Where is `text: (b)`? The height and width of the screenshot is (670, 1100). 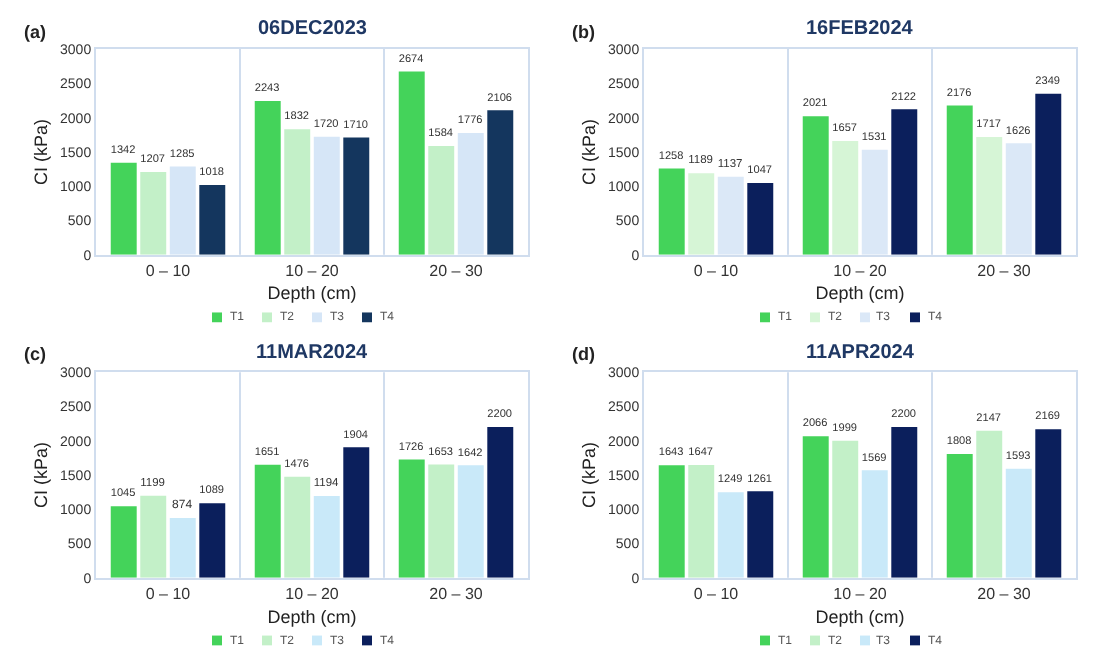
text: (b) is located at coordinates (583, 32).